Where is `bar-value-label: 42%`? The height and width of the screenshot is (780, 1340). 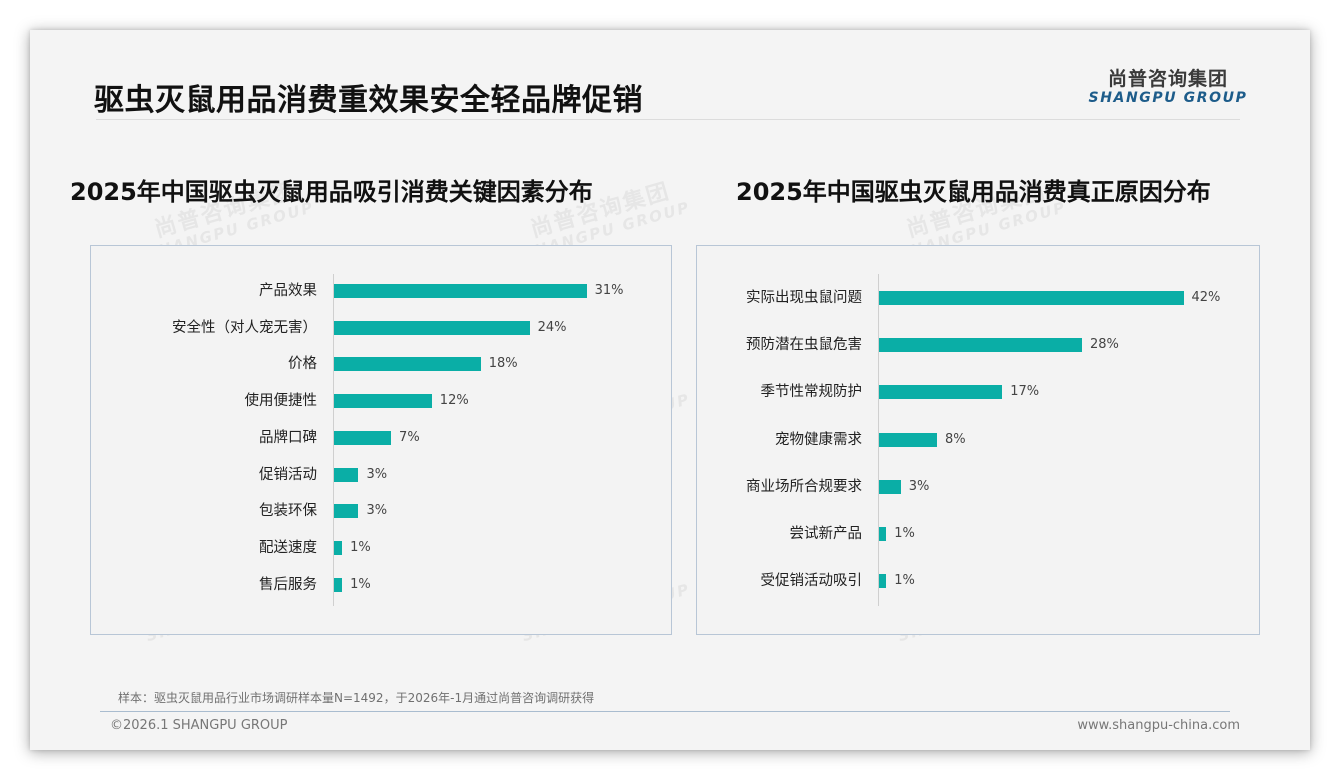 bar-value-label: 42% is located at coordinates (1206, 297).